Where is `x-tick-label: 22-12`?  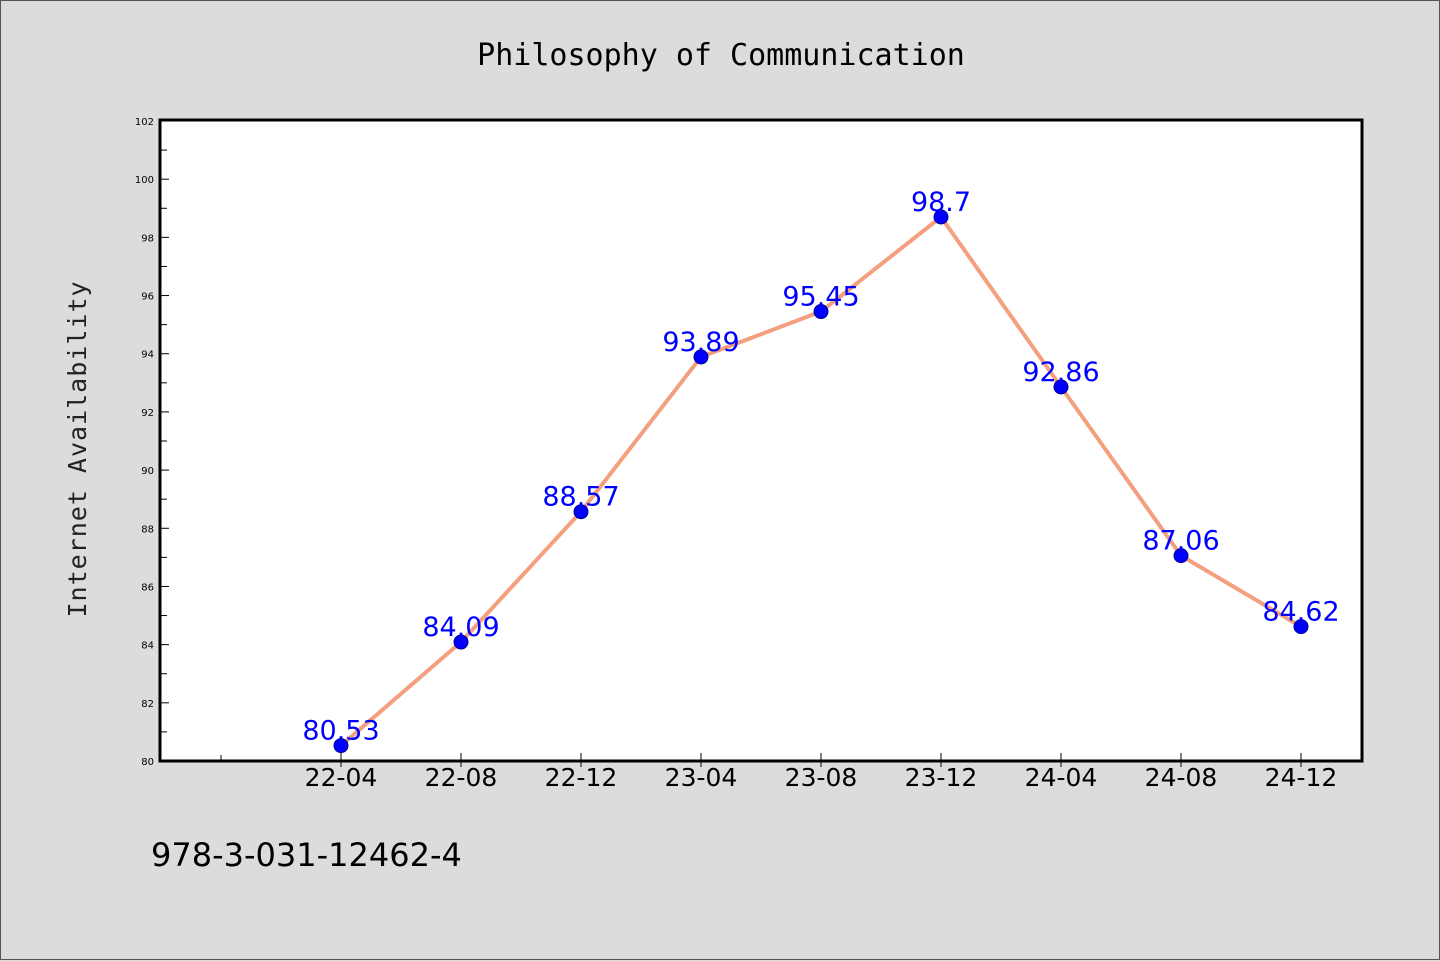 x-tick-label: 22-12 is located at coordinates (581, 777).